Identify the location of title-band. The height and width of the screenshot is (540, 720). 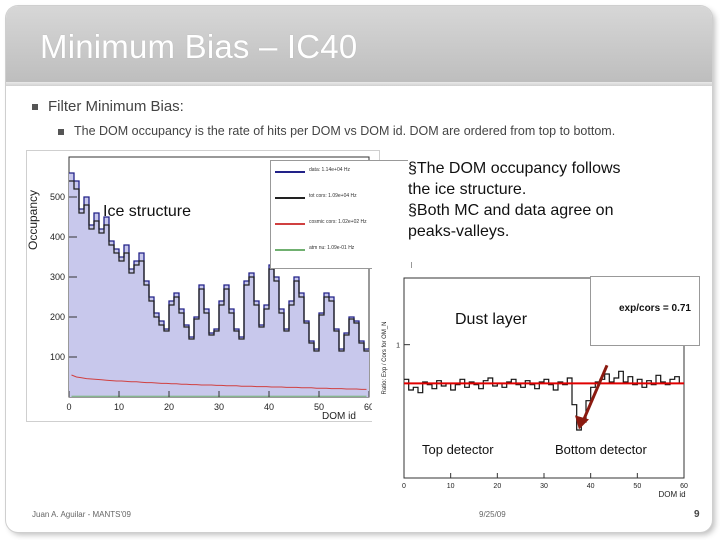
(359, 45).